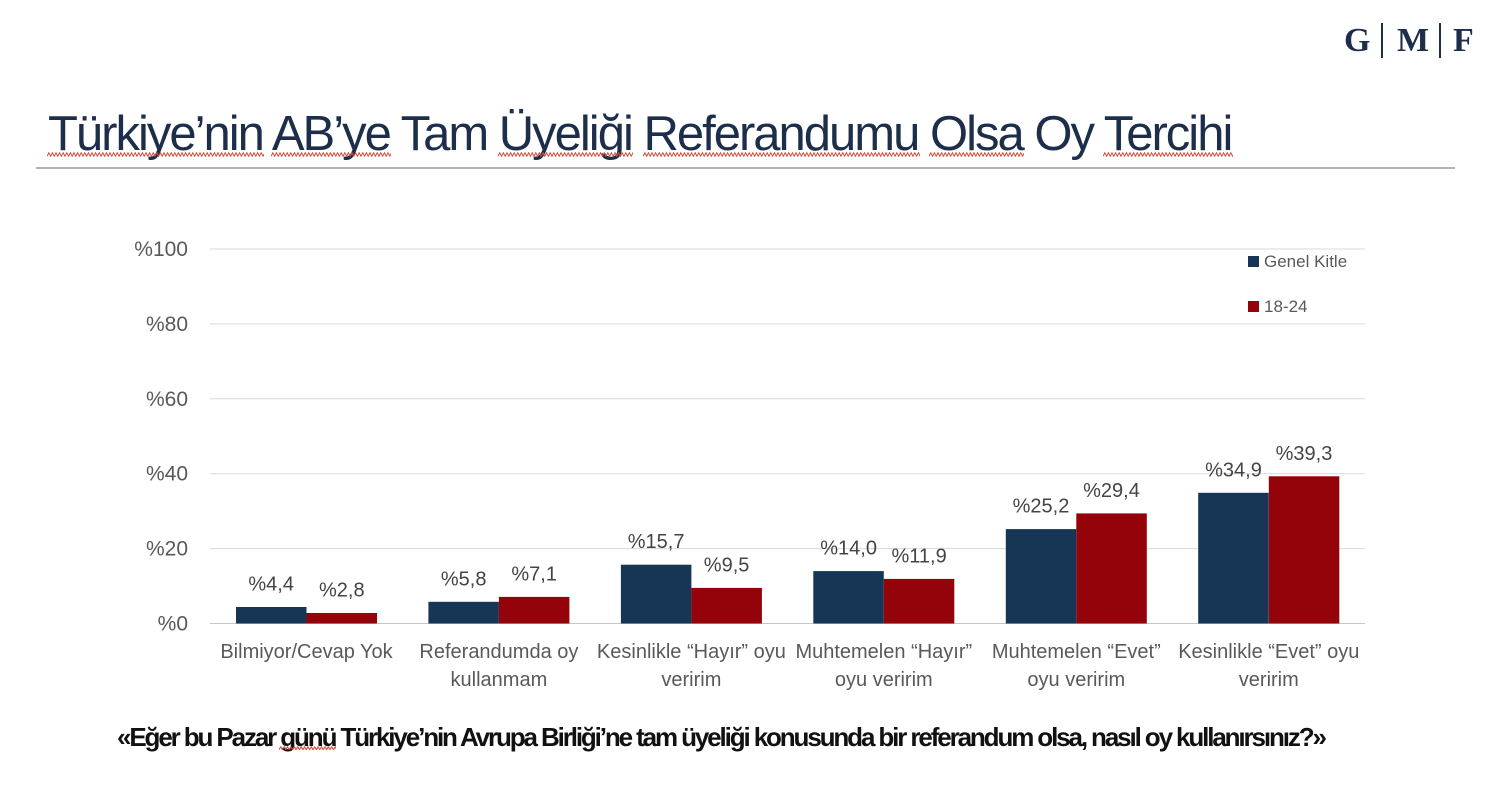 This screenshot has height=787, width=1492. Describe the element at coordinates (161, 249) in the screenshot. I see `svg-text: %100` at that location.